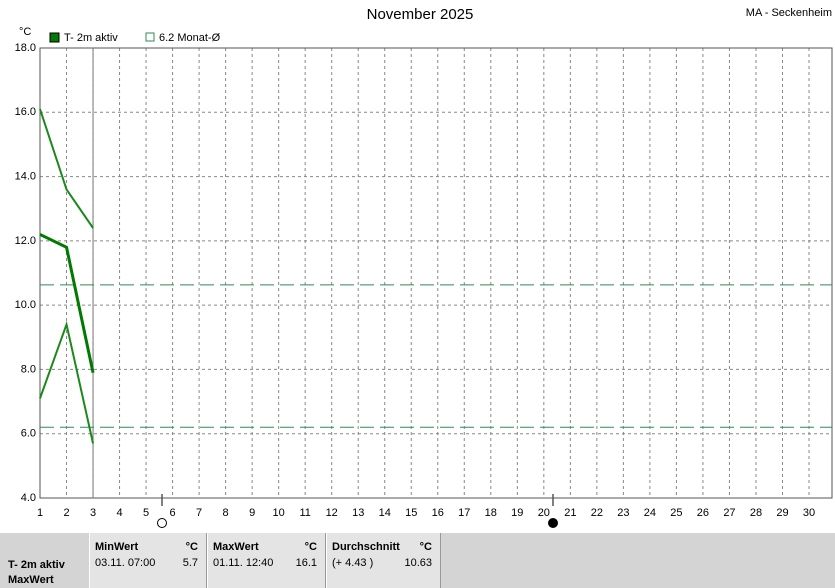 The width and height of the screenshot is (835, 588). What do you see at coordinates (438, 513) in the screenshot?
I see `x-tick-label: 16` at bounding box center [438, 513].